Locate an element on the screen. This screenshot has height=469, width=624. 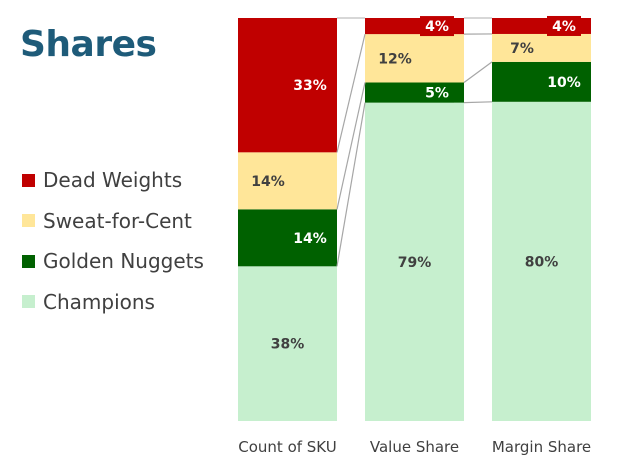
data-label: 5% is located at coordinates (437, 94).